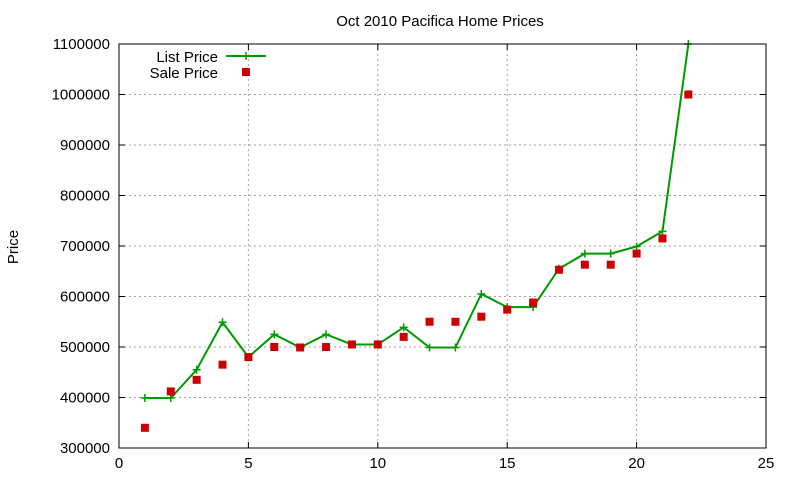  I want to click on x-tick-label: 0, so click(119, 463).